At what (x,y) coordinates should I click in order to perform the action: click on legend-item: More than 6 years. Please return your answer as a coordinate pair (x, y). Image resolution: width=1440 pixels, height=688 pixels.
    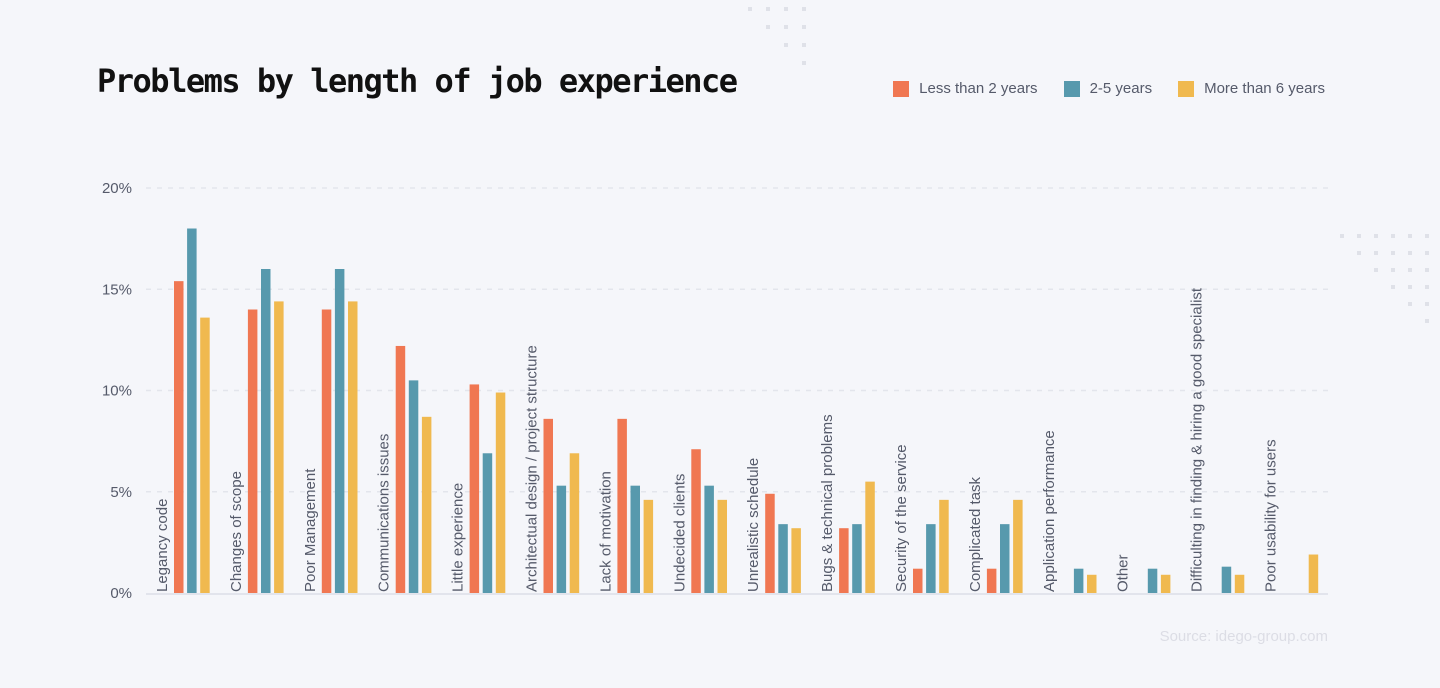
    Looking at the image, I should click on (1251, 88).